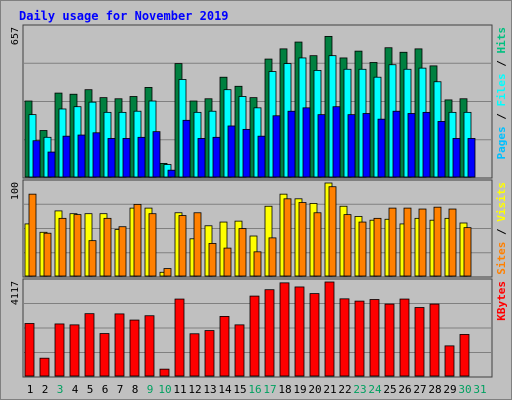 Image resolution: width=512 pixels, height=400 pixels. I want to click on x-tick-label: 24, so click(375, 389).